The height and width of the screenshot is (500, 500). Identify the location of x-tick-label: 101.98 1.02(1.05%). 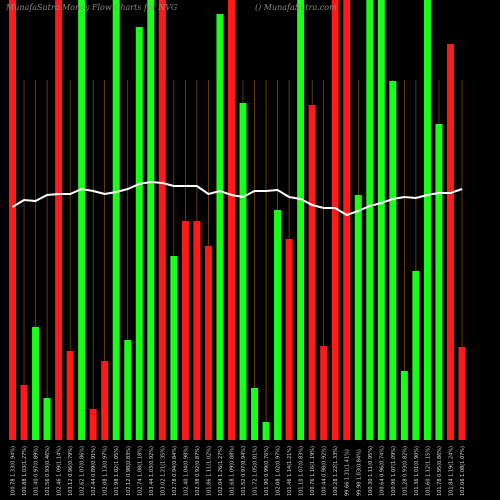
(117, 471).